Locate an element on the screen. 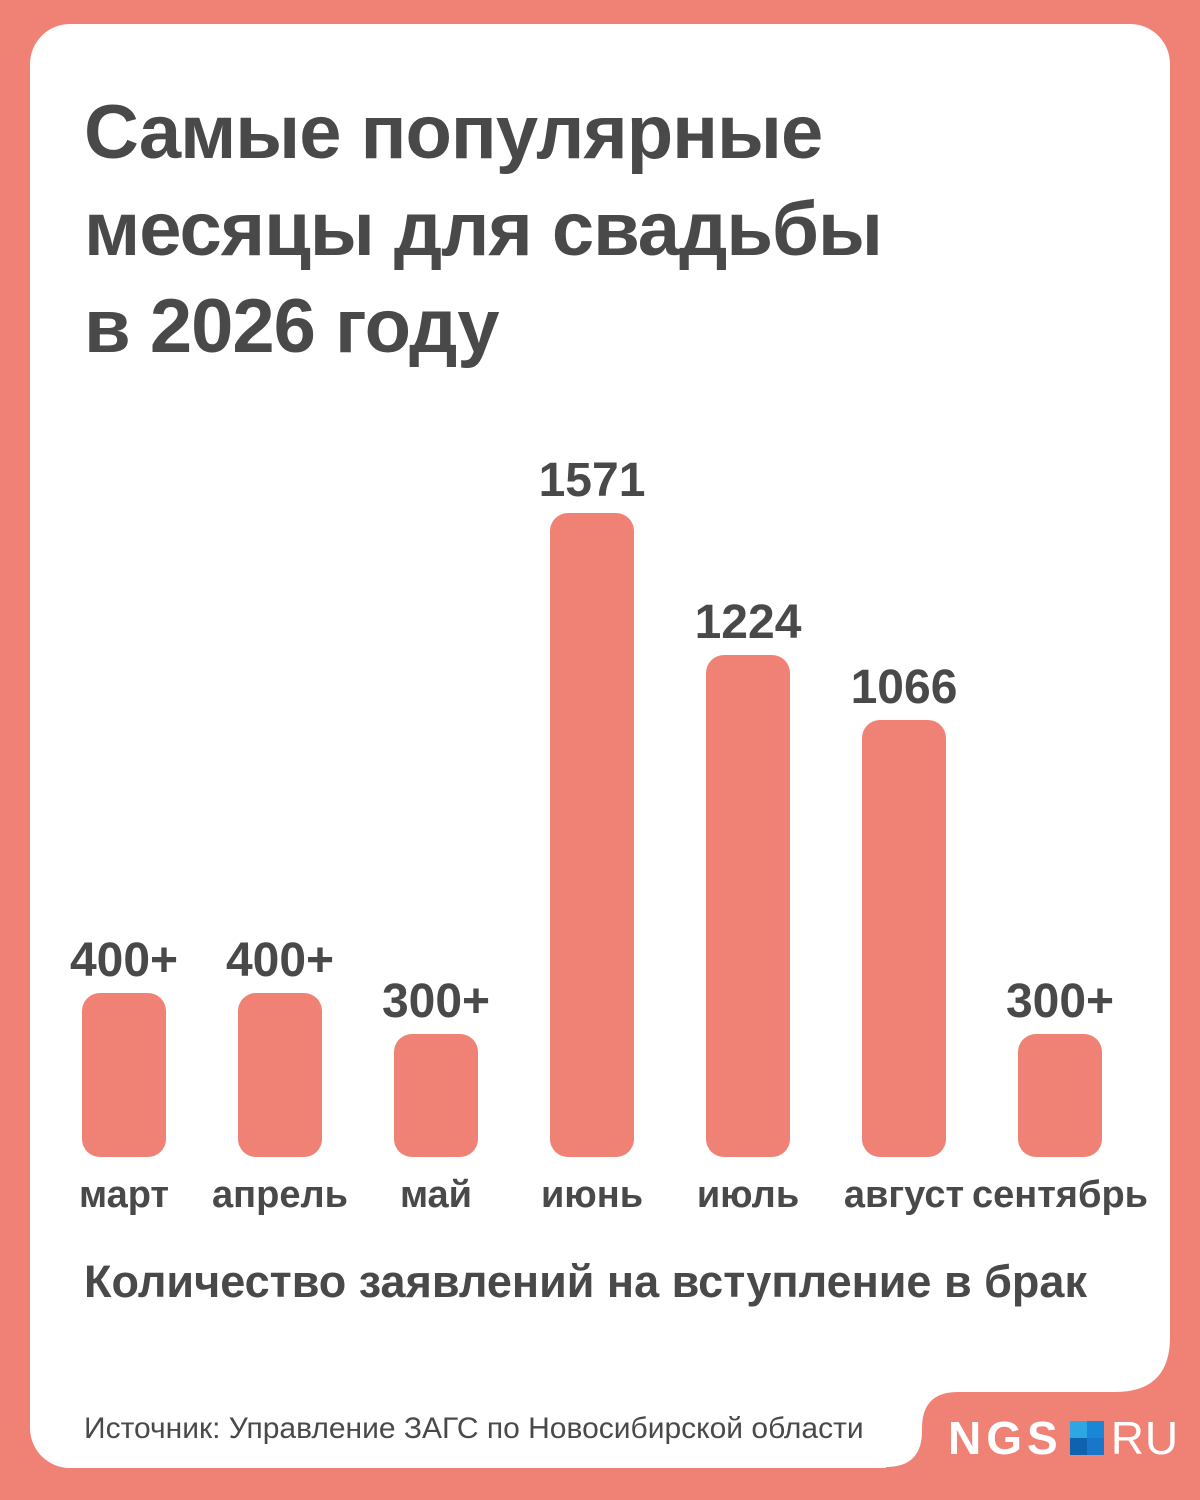  bar-value-label-3: 300+ is located at coordinates (436, 1001).